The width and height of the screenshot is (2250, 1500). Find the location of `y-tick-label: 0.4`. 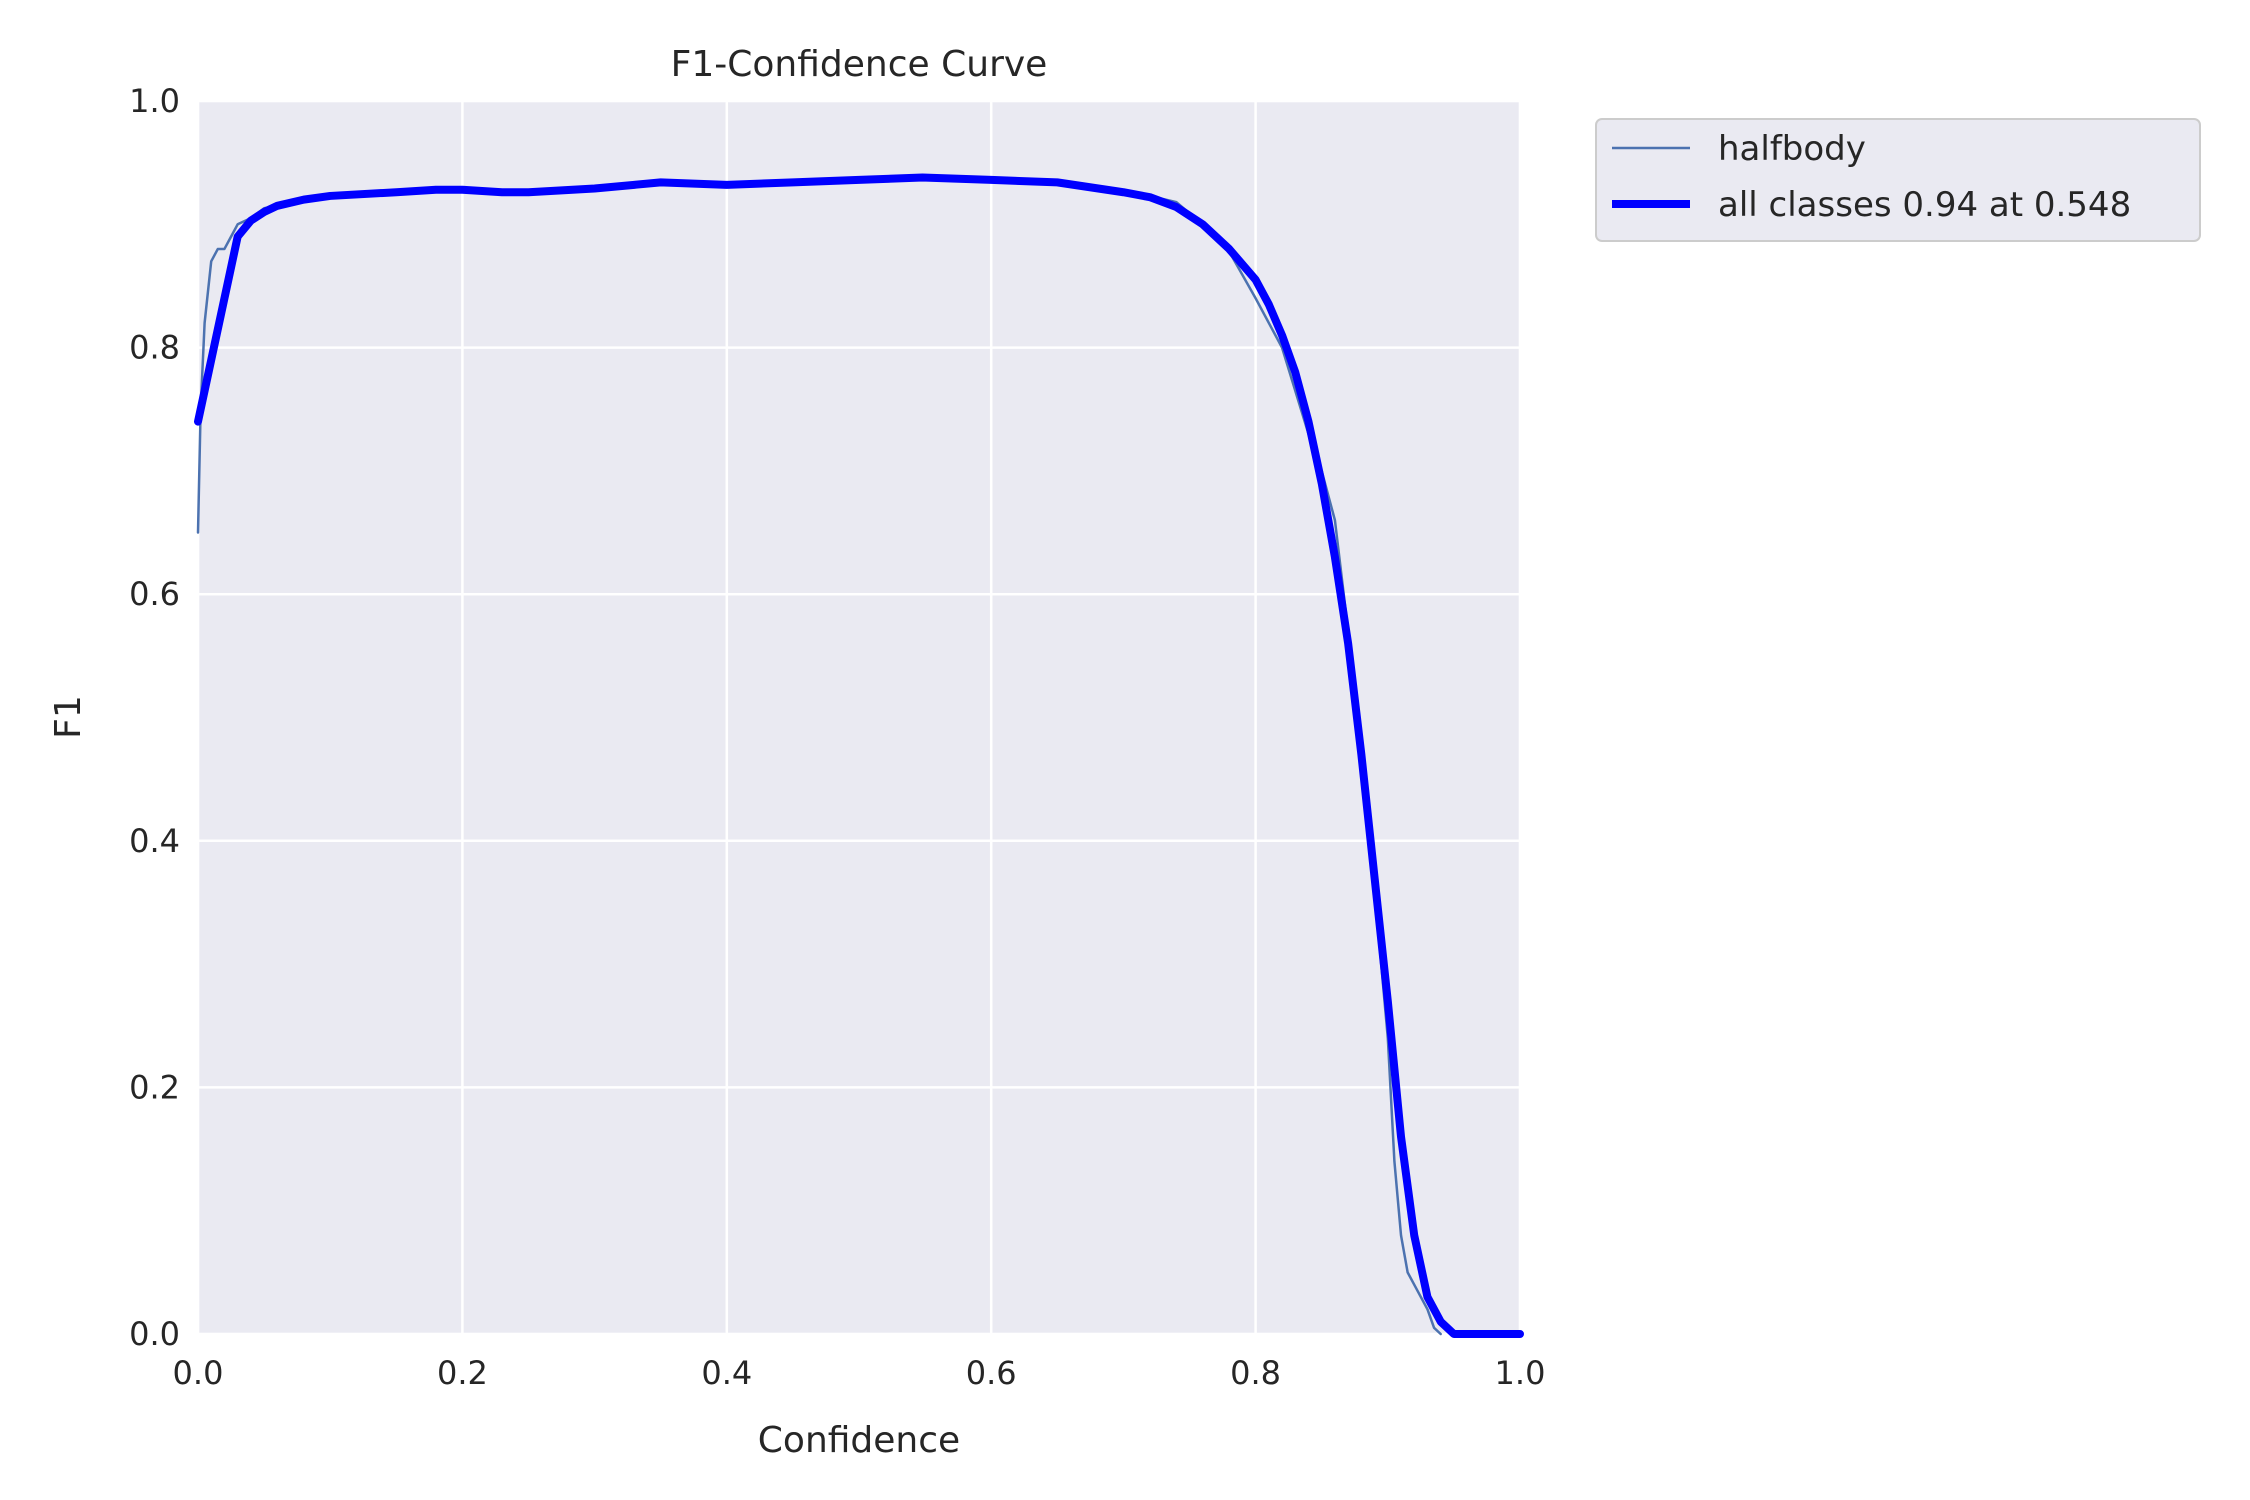

y-tick-label: 0.4 is located at coordinates (154, 841).